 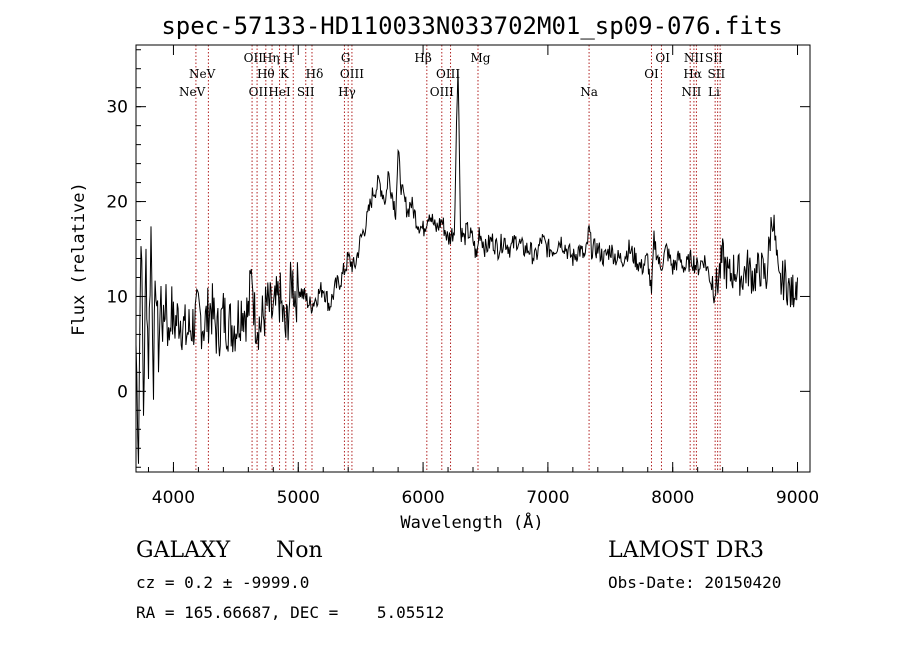 I want to click on obs-date: Obs-Date: 20150420, so click(x=695, y=582).